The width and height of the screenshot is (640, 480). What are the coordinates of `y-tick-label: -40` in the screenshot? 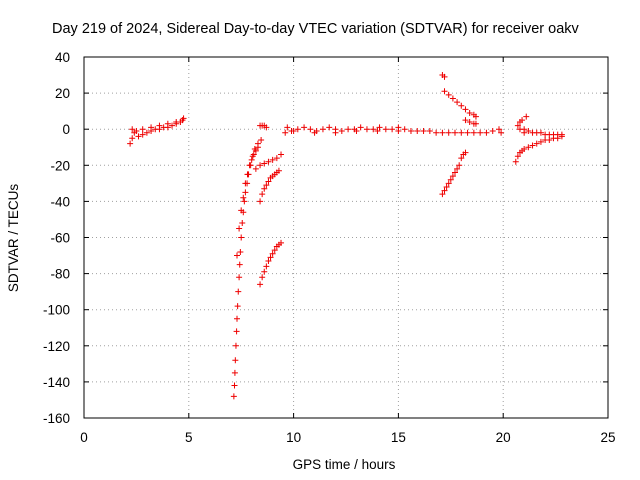 It's located at (60, 201).